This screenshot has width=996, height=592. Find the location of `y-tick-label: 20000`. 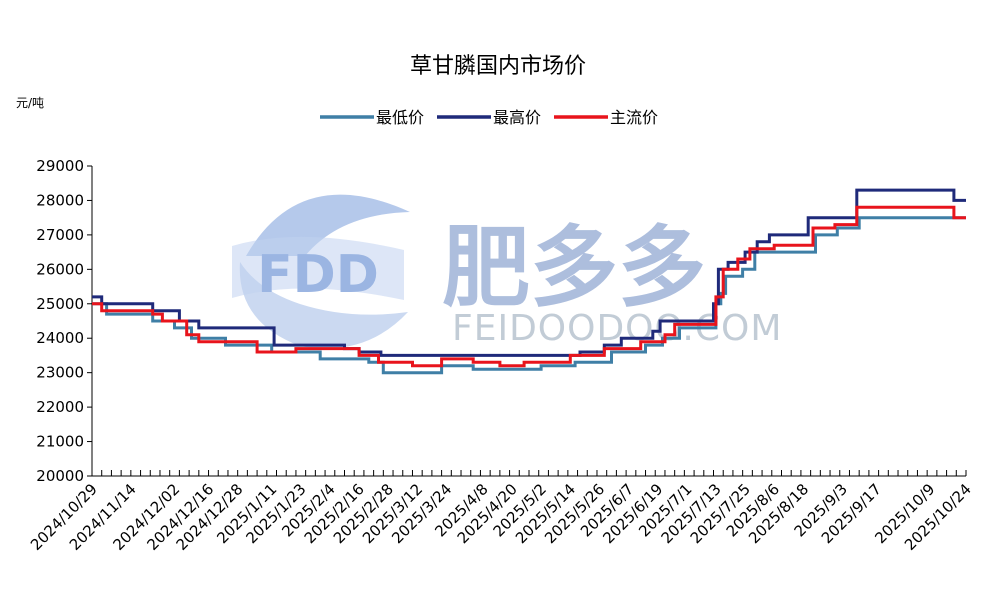

y-tick-label: 20000 is located at coordinates (60, 476).